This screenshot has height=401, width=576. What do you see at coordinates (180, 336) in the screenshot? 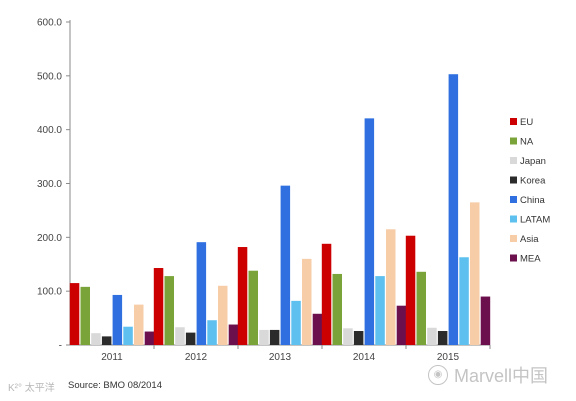
I see `bar-japan-2012` at bounding box center [180, 336].